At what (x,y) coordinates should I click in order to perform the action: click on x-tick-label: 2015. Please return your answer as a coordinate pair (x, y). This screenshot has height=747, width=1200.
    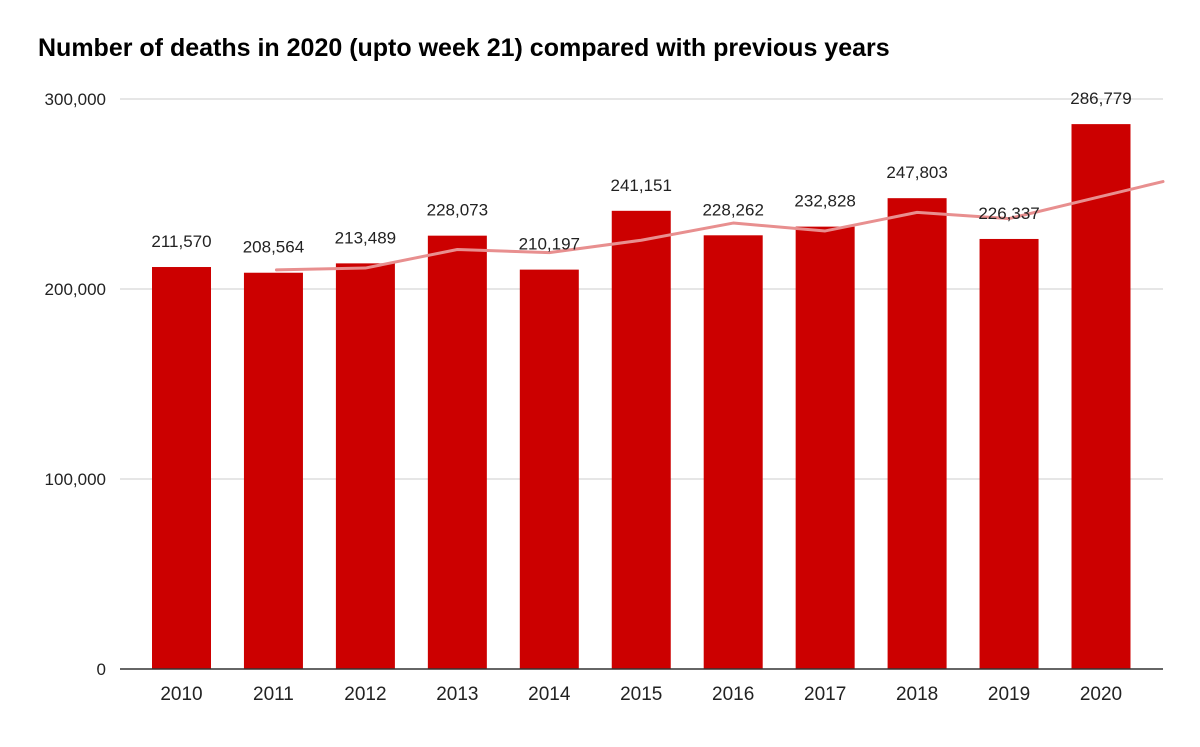
    Looking at the image, I should click on (641, 694).